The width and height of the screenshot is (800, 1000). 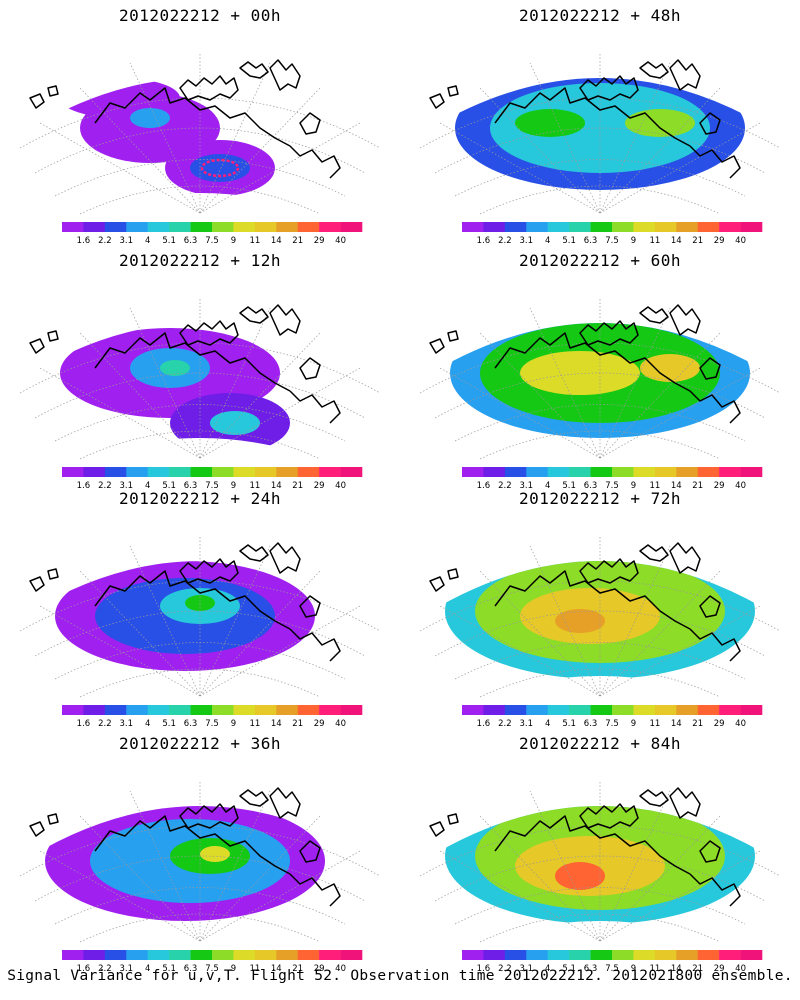 What do you see at coordinates (676, 486) in the screenshot?
I see `colorbar-tick-label: 14` at bounding box center [676, 486].